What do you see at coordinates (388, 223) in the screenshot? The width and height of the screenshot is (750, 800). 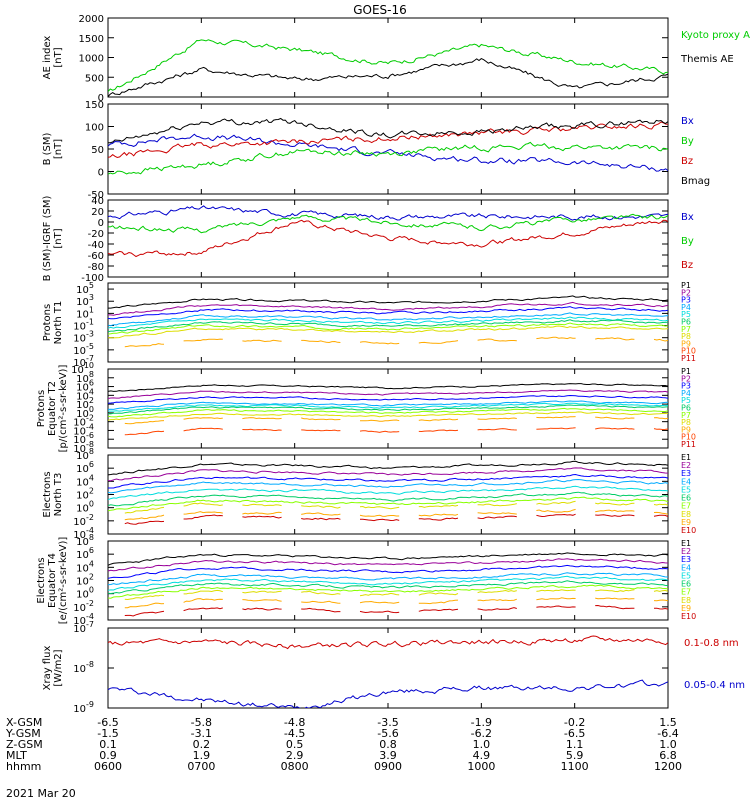 I see `series-line` at bounding box center [388, 223].